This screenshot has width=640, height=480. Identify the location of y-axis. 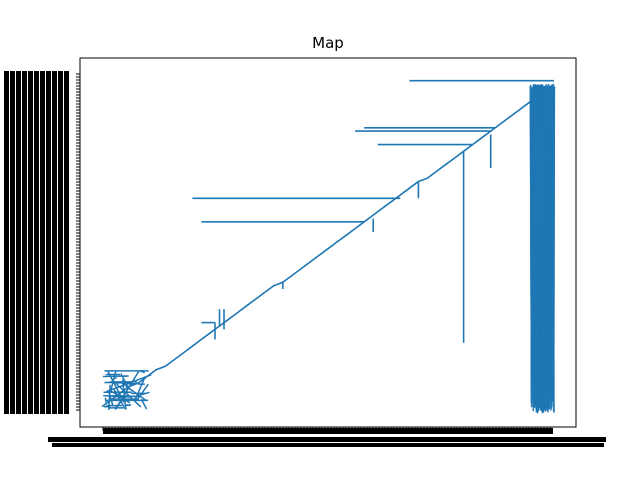
(42, 242).